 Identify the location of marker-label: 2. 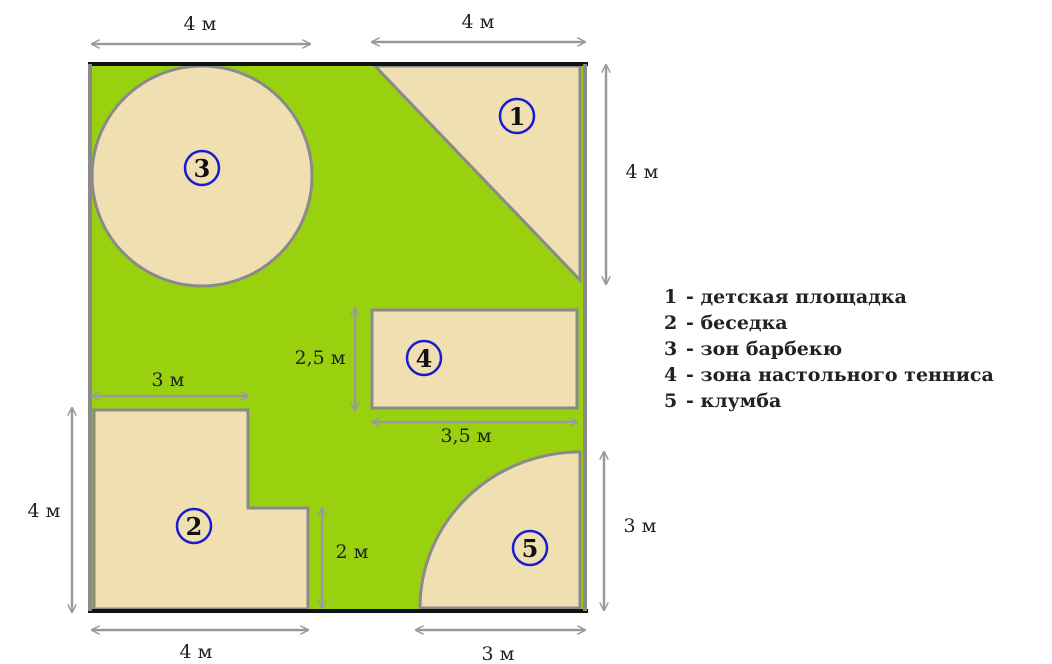
(194, 526).